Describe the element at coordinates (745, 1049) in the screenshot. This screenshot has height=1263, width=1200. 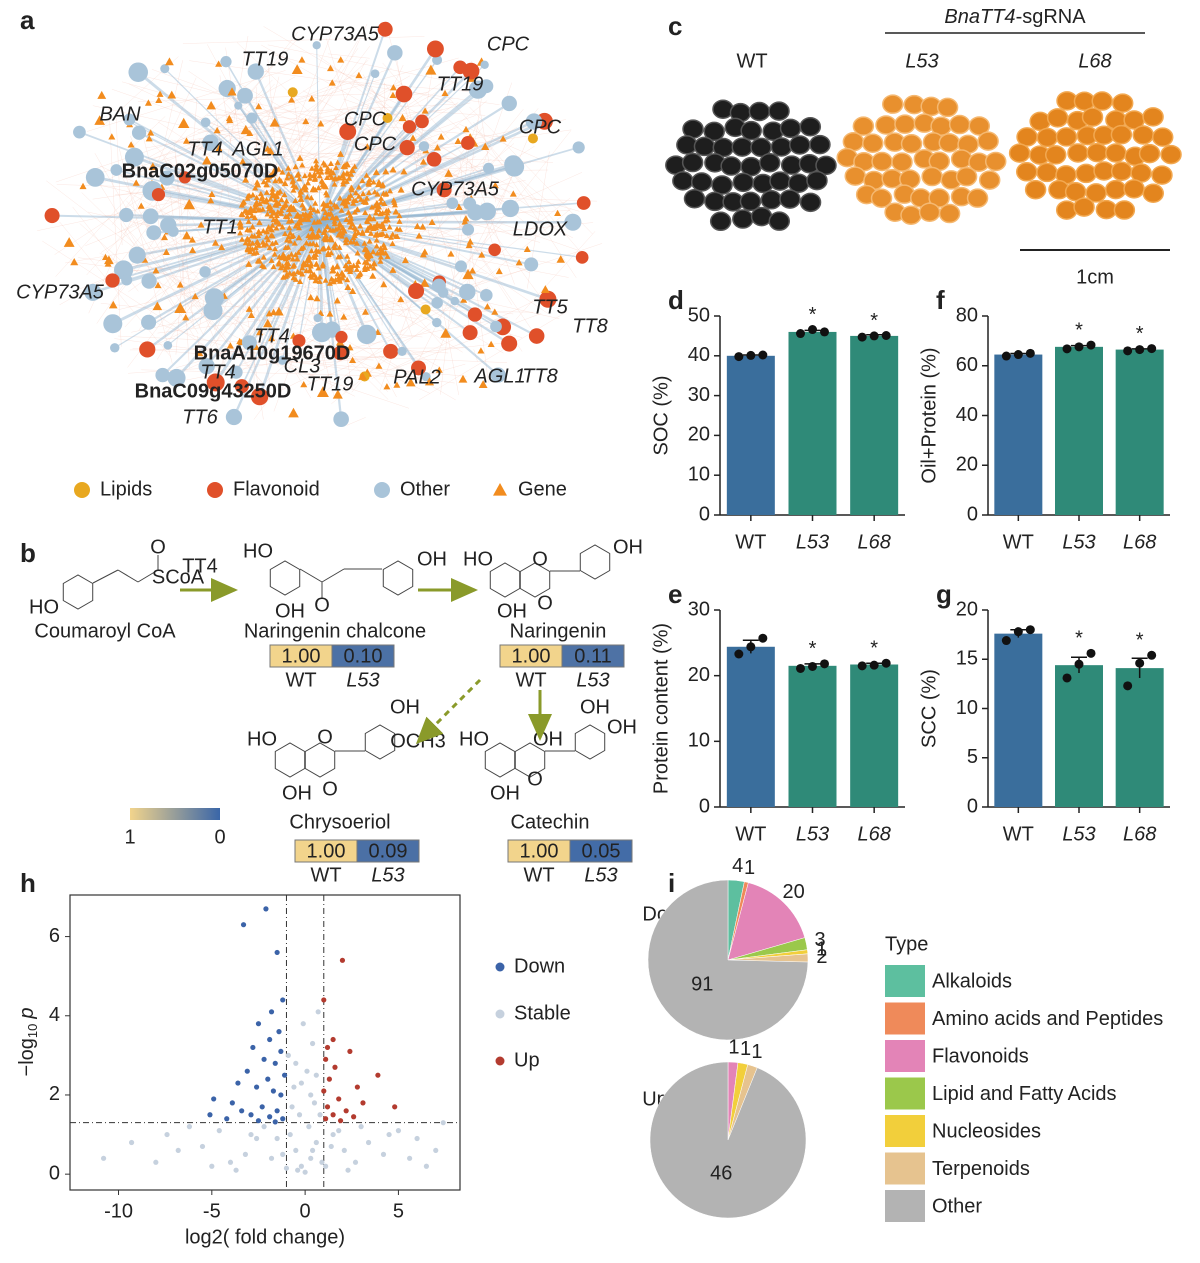
I see `pie-value-label: 1` at that location.